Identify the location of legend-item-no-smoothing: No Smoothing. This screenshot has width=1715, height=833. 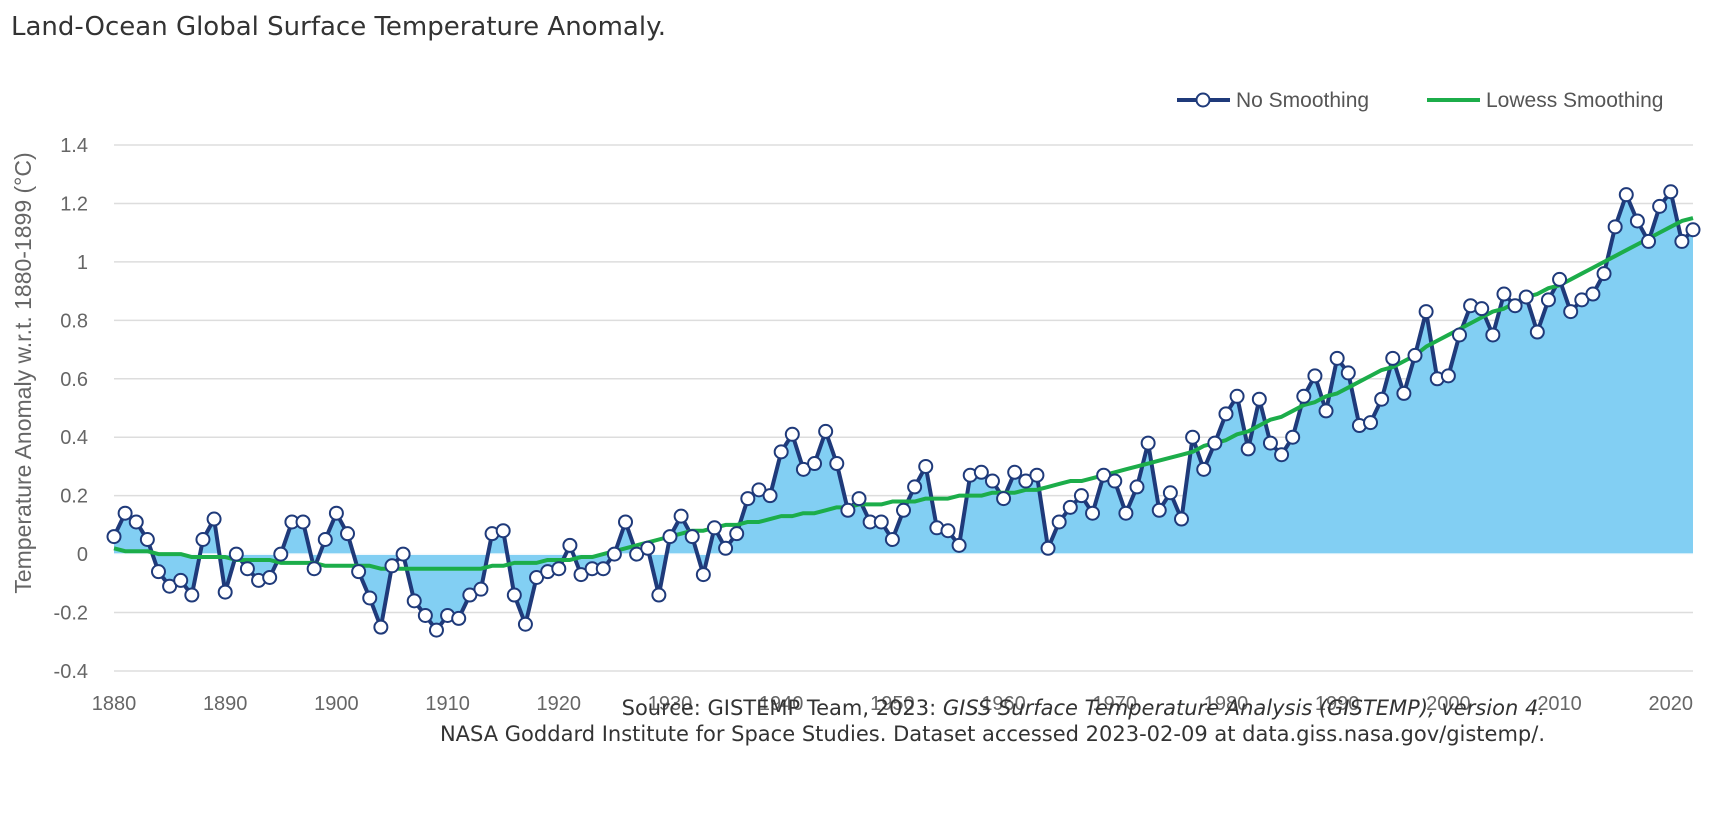
(1273, 100).